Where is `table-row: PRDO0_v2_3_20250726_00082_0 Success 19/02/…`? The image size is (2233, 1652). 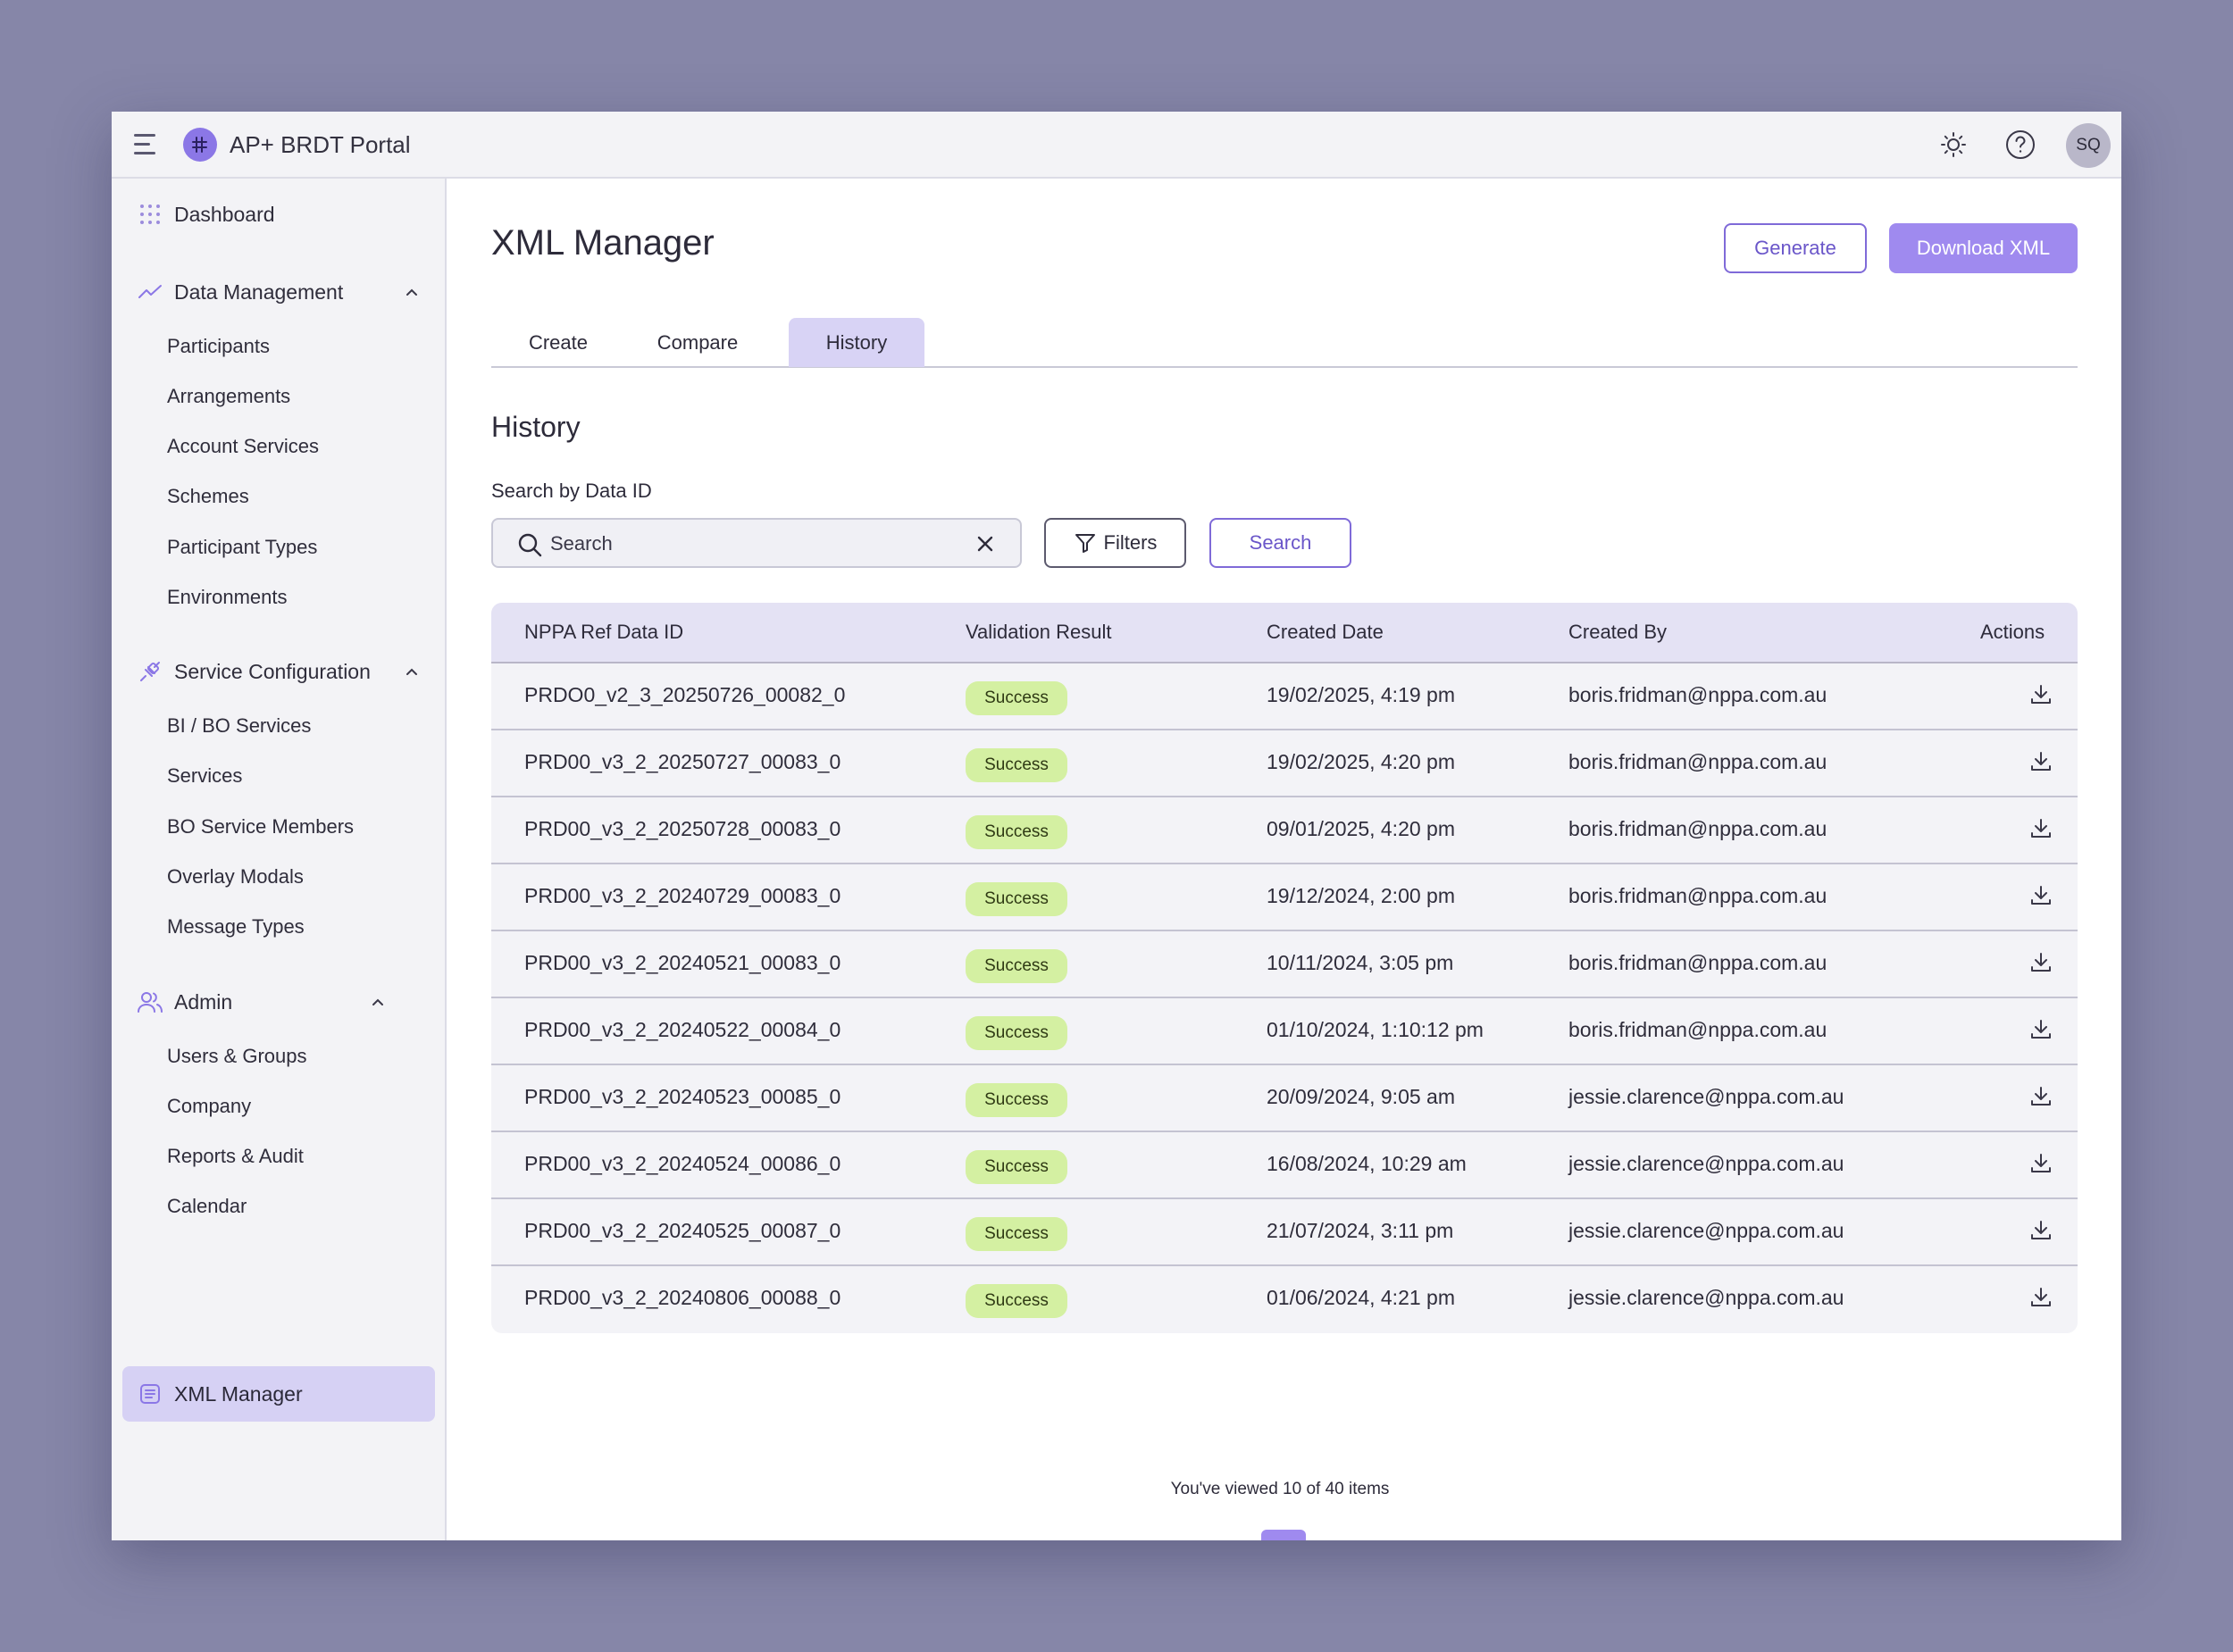 table-row: PRDO0_v2_3_20250726_00082_0 Success 19/02/… is located at coordinates (1284, 696).